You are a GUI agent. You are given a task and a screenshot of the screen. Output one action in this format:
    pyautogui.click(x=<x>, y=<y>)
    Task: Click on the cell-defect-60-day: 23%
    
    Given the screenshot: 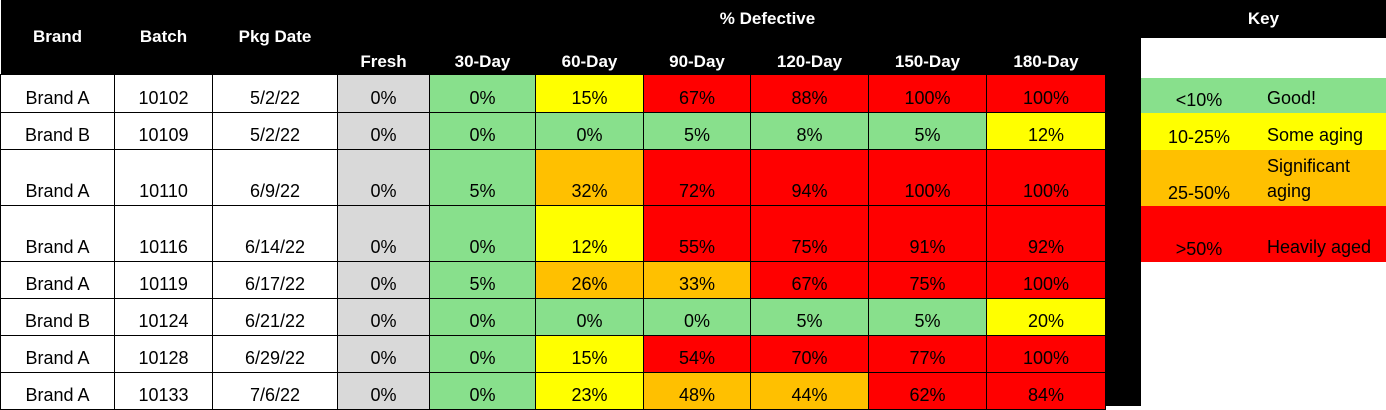 What is the action you would take?
    pyautogui.click(x=589, y=390)
    